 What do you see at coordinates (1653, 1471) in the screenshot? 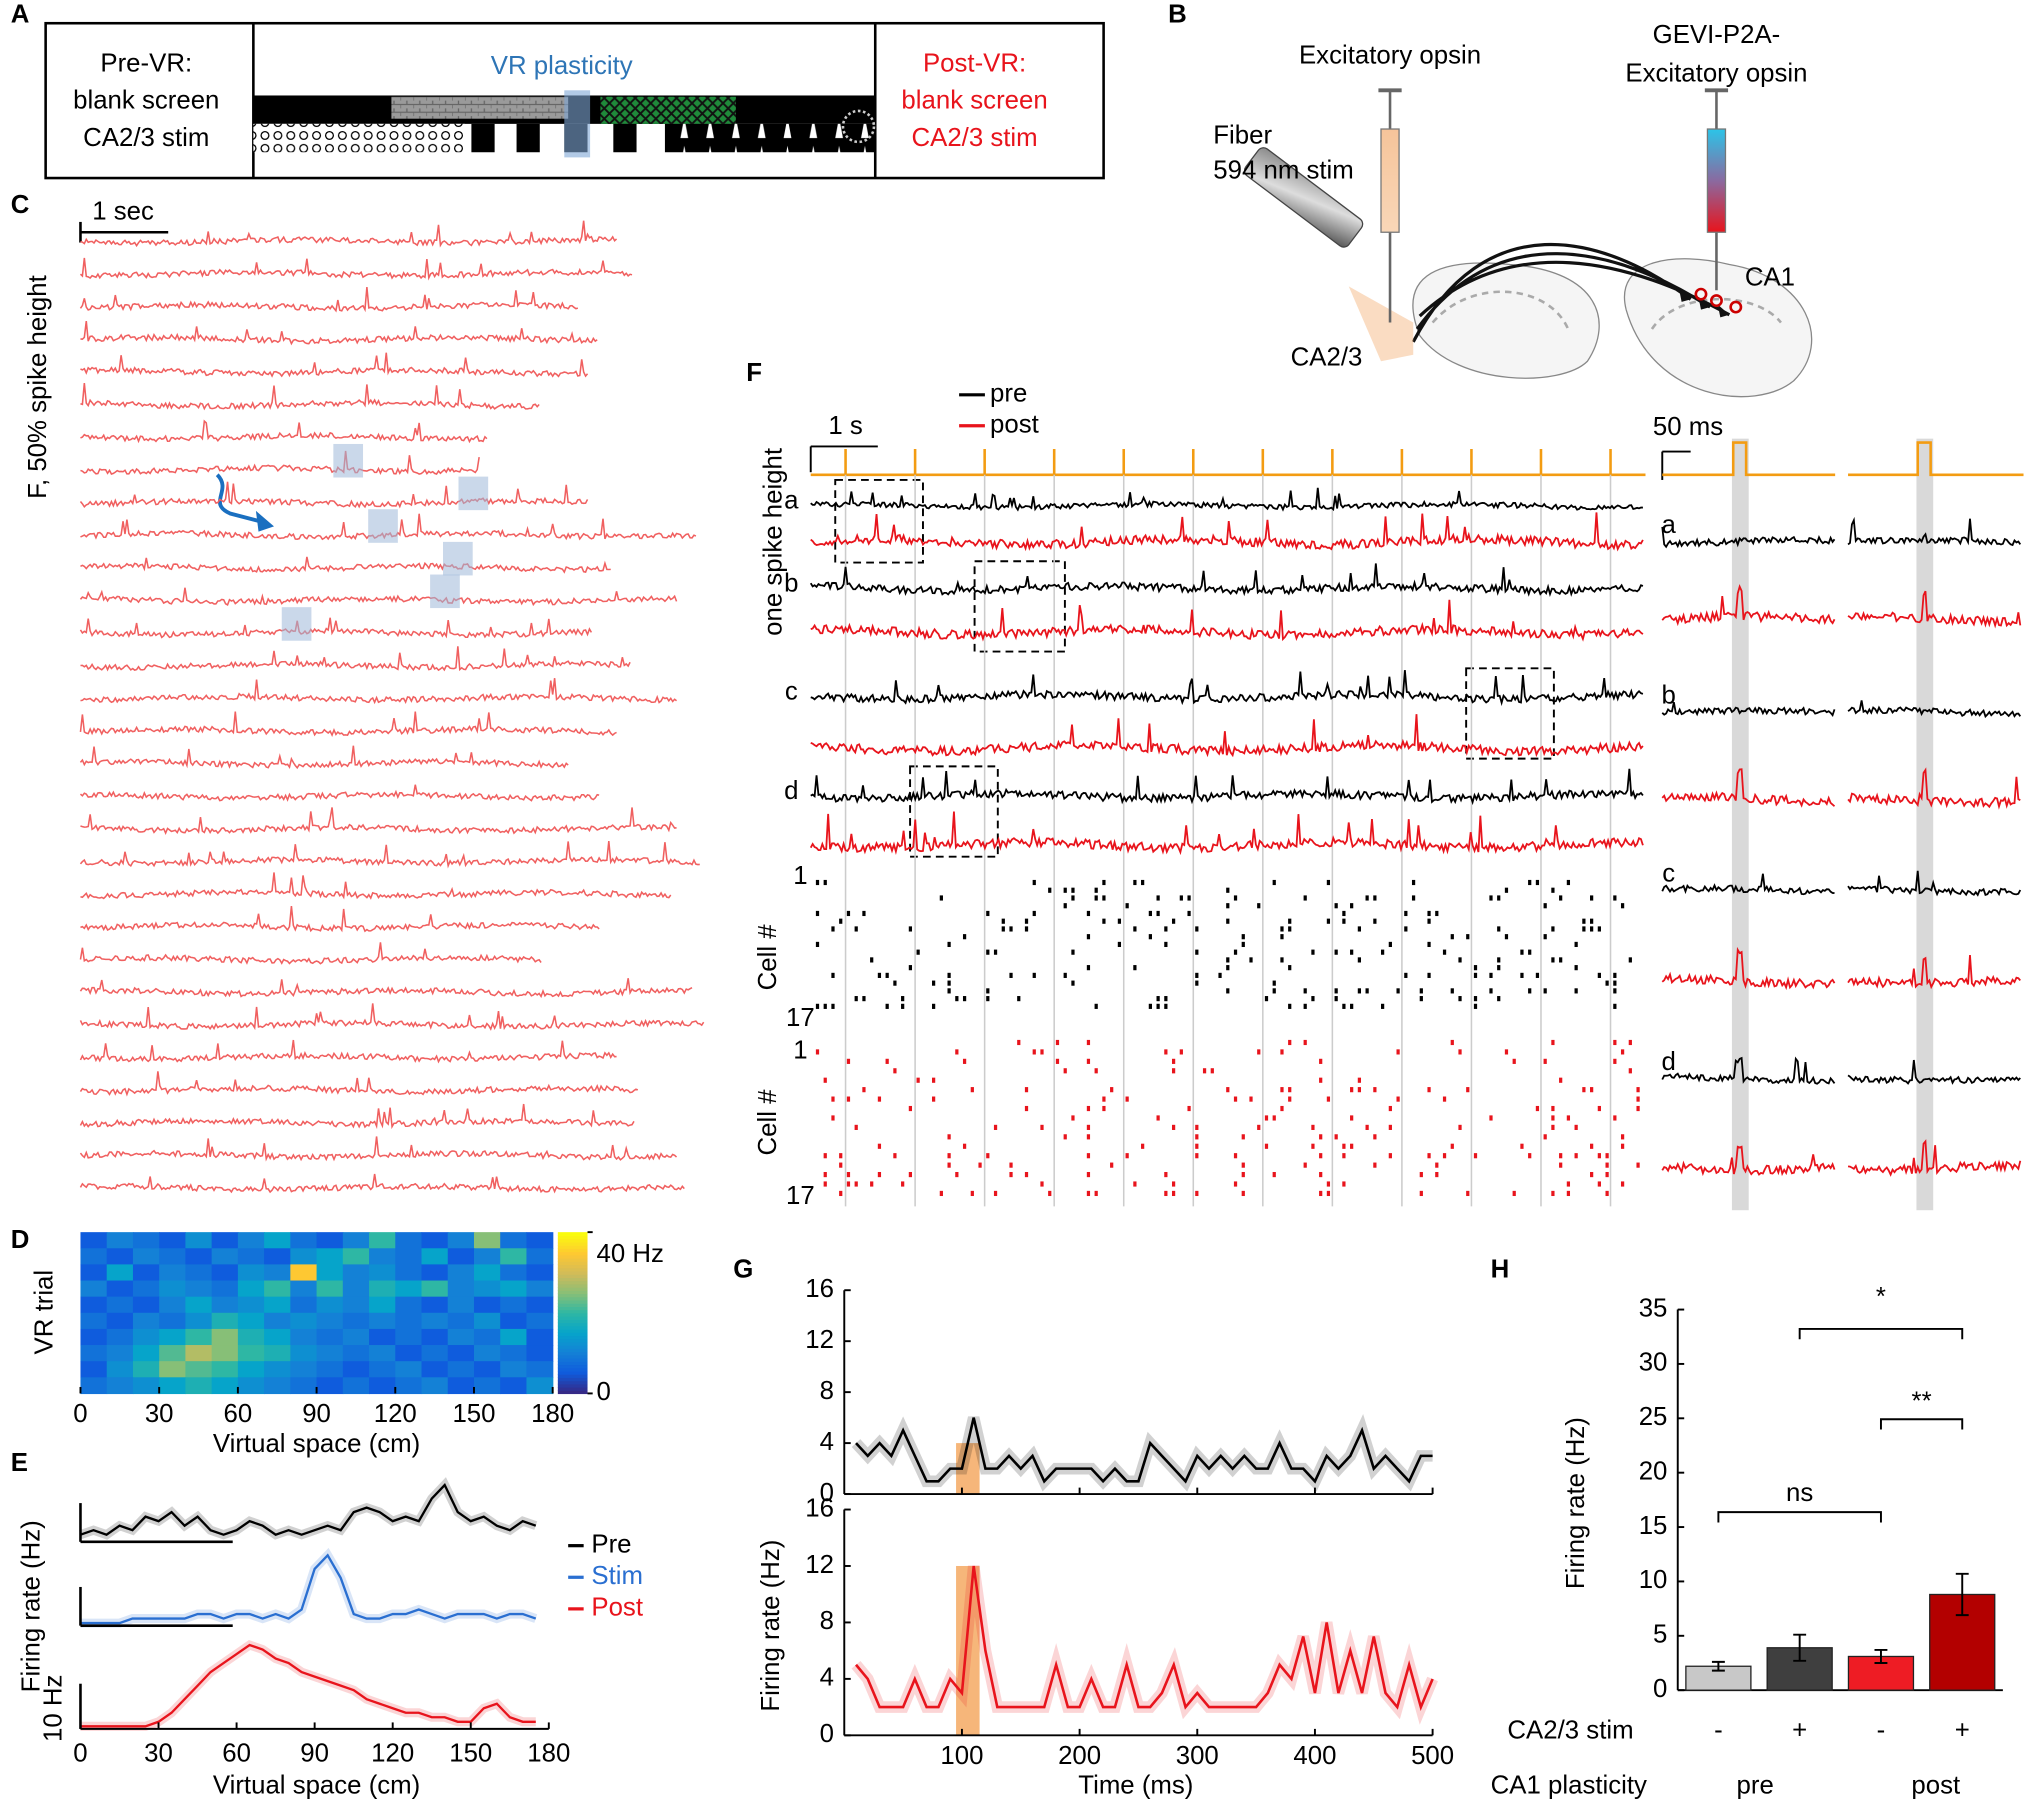
I see `y-tick-label: 20` at bounding box center [1653, 1471].